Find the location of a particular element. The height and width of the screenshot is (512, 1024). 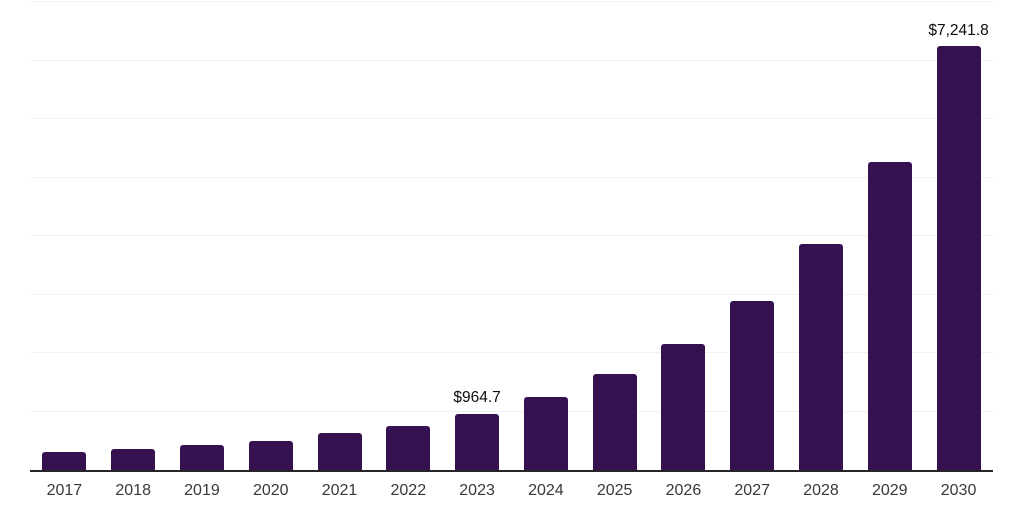

bar-slot-2017 is located at coordinates (64, 236).